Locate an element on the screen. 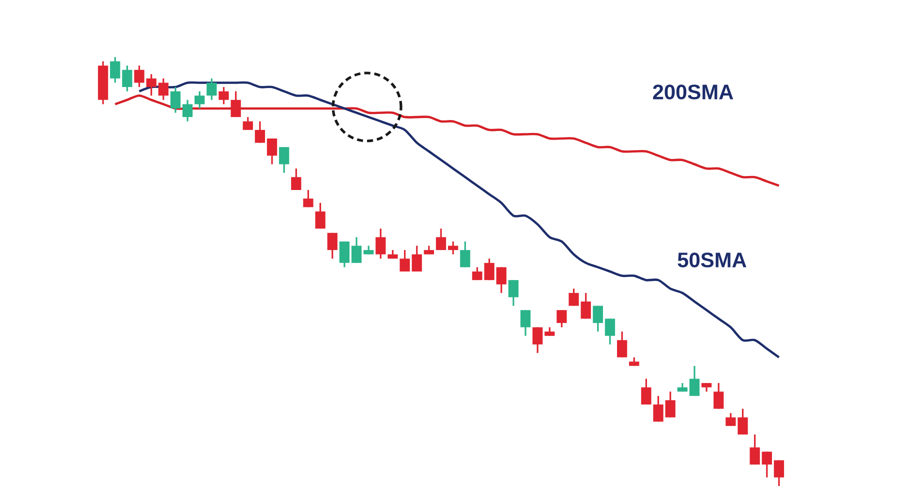 This screenshot has height=500, width=900. series-label: 50SMA is located at coordinates (712, 260).